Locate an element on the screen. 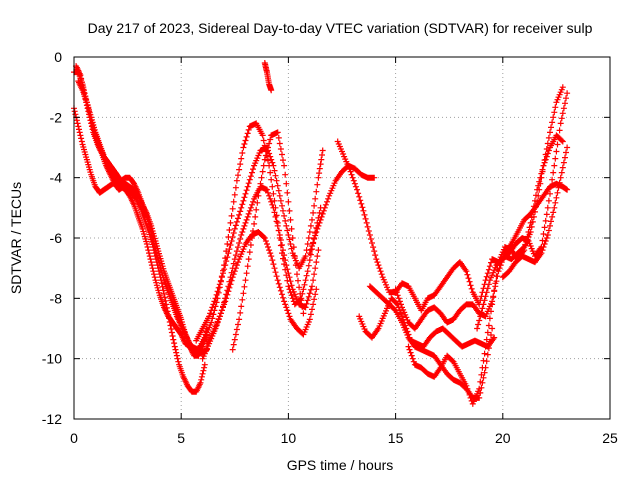 Image resolution: width=640 pixels, height=480 pixels. x-tick-label: 20 is located at coordinates (503, 438).